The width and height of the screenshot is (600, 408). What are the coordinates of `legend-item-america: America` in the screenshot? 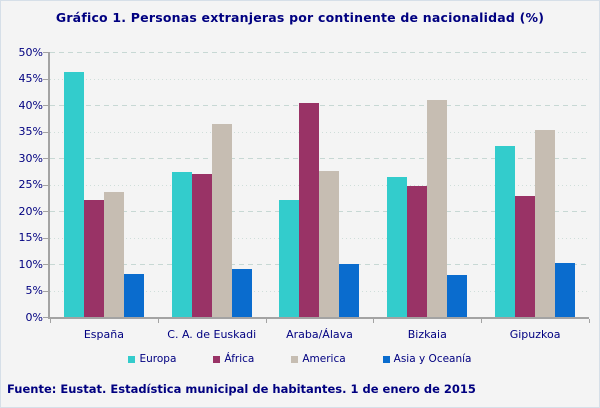 It's located at (318, 359).